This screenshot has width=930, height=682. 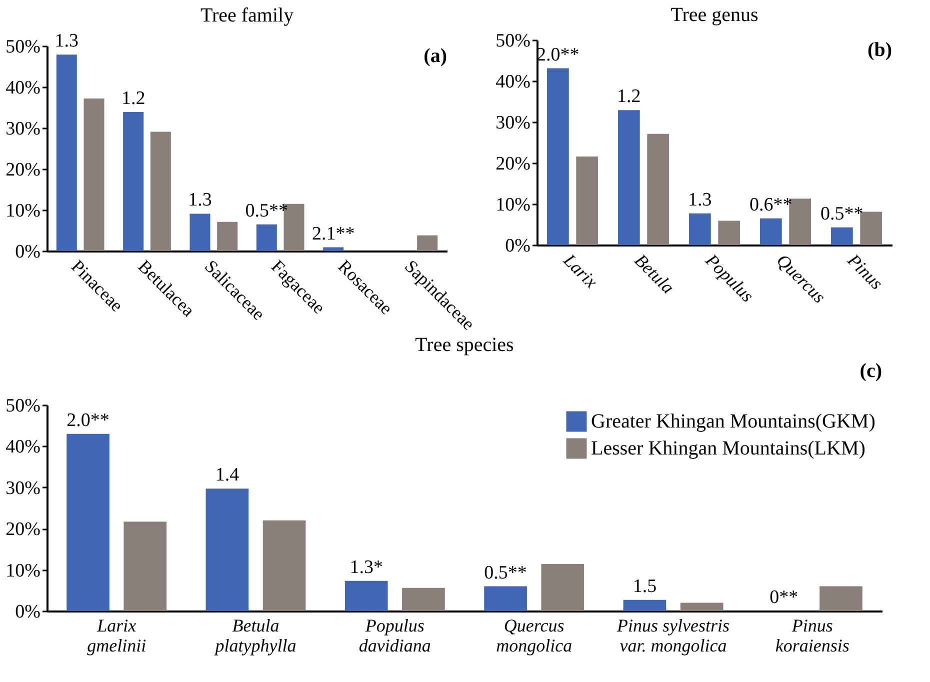 I want to click on chart-title: Tree species, so click(x=464, y=345).